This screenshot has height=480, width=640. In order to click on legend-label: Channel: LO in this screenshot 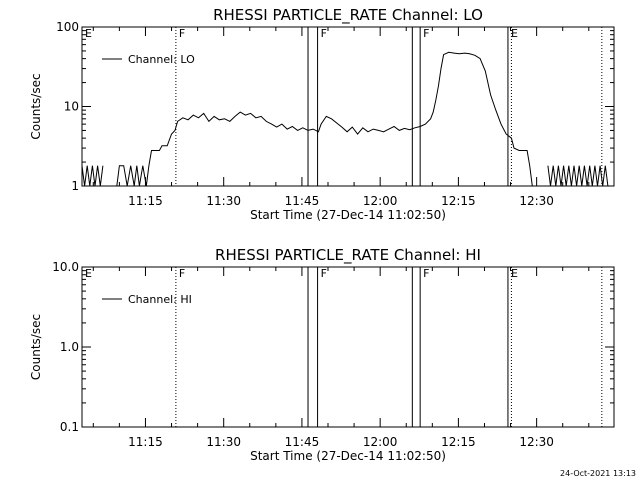, I will do `click(161, 59)`.